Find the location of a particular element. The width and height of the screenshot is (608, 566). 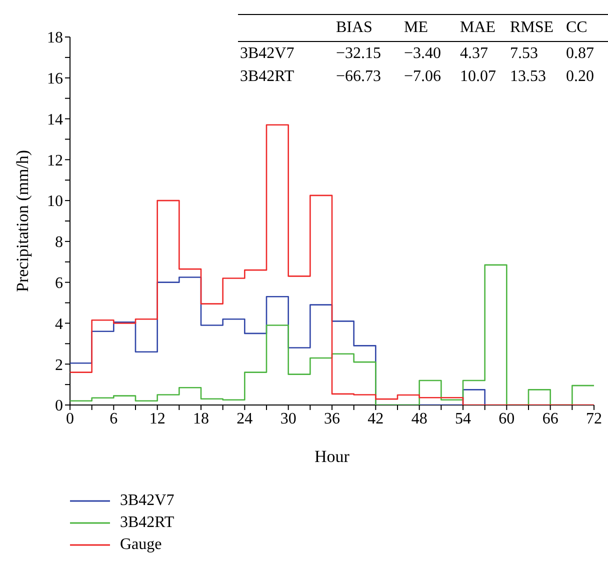

x-tick-label: 30 is located at coordinates (288, 419).